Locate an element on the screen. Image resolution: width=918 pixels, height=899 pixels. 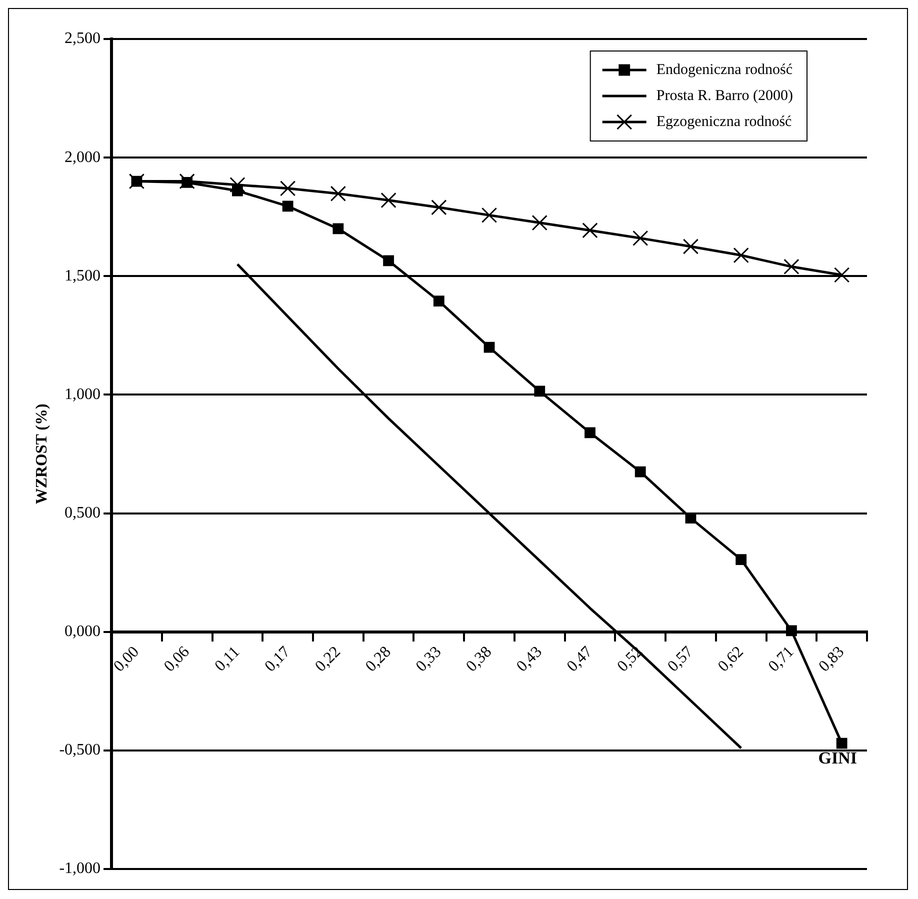
x-tick-label: 0,33 is located at coordinates (428, 659).